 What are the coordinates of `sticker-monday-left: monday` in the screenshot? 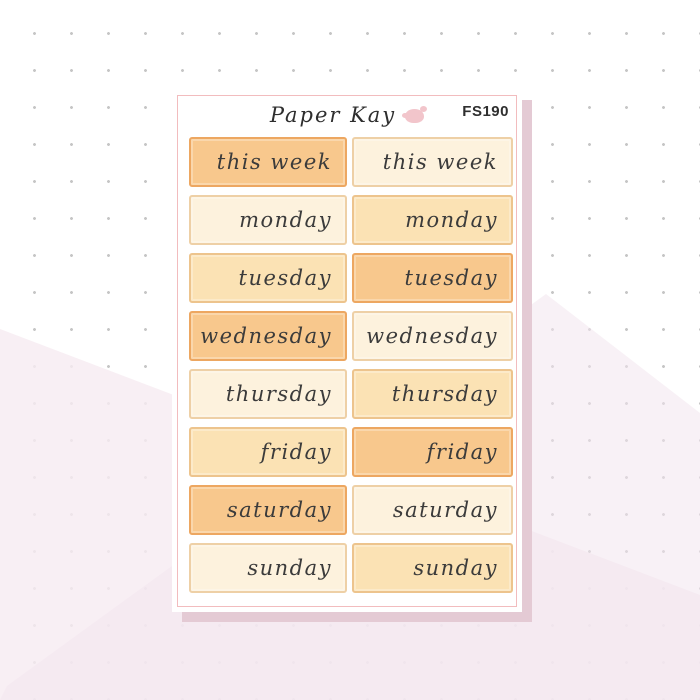 It's located at (268, 220).